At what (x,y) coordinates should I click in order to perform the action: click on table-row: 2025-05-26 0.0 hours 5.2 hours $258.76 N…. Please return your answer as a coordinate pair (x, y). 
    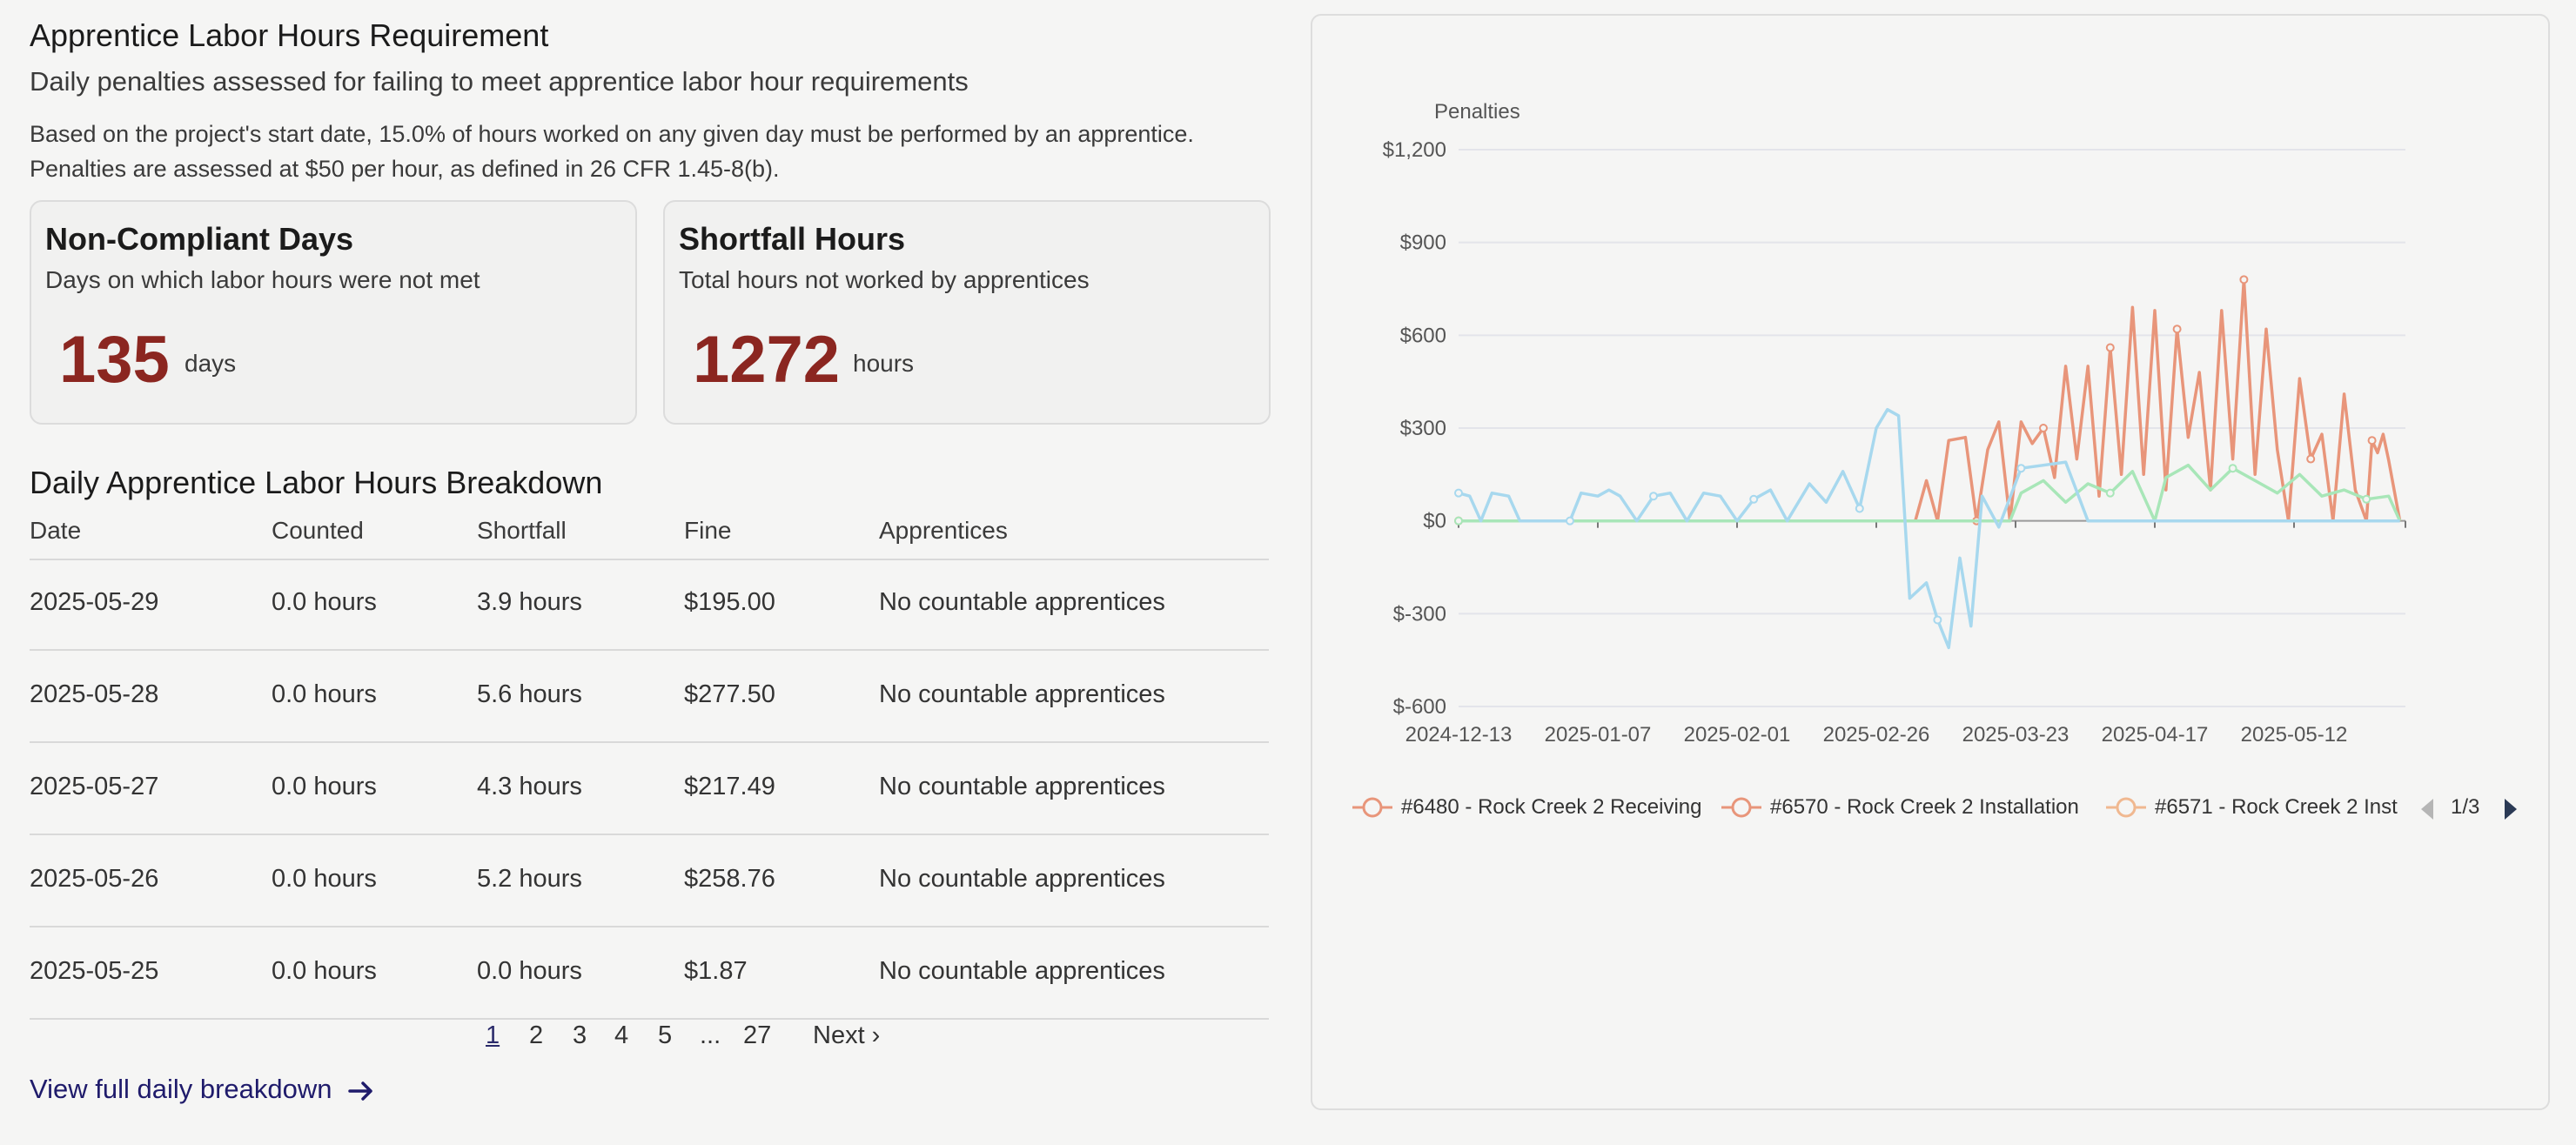
    Looking at the image, I should click on (649, 881).